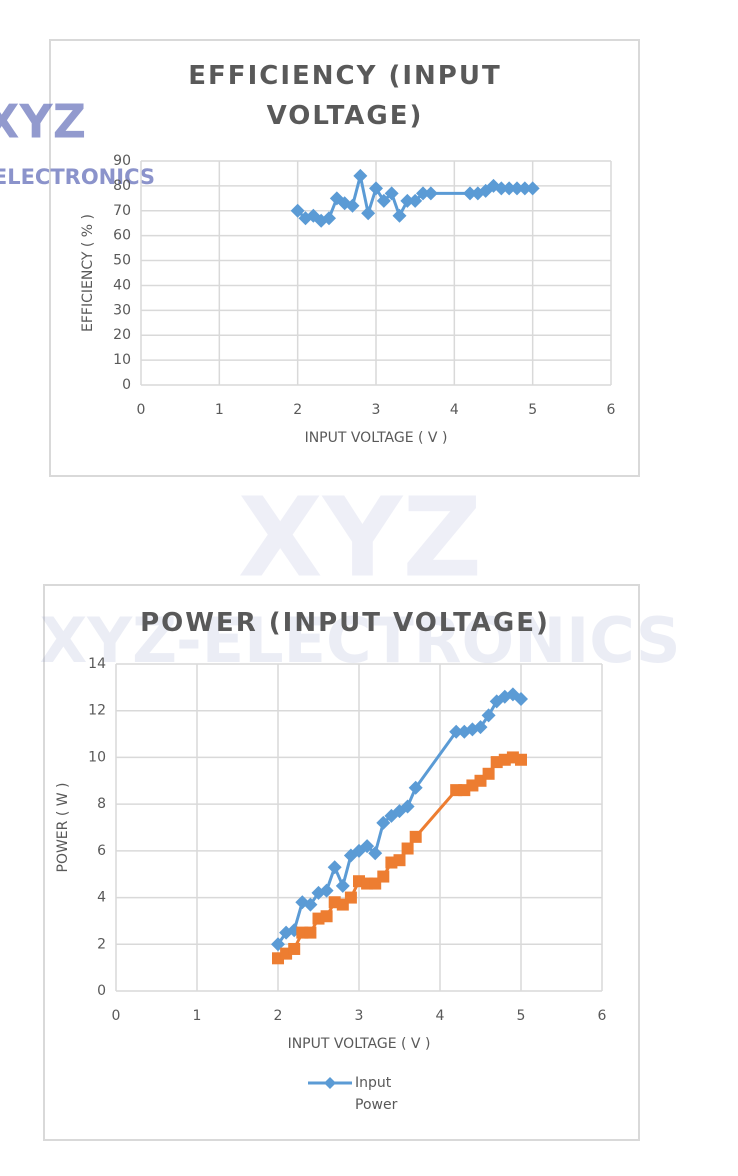 Image resolution: width=738 pixels, height=1176 pixels. Describe the element at coordinates (88, 273) in the screenshot. I see `y-axis-label: EFFICIENCY ( % )` at that location.